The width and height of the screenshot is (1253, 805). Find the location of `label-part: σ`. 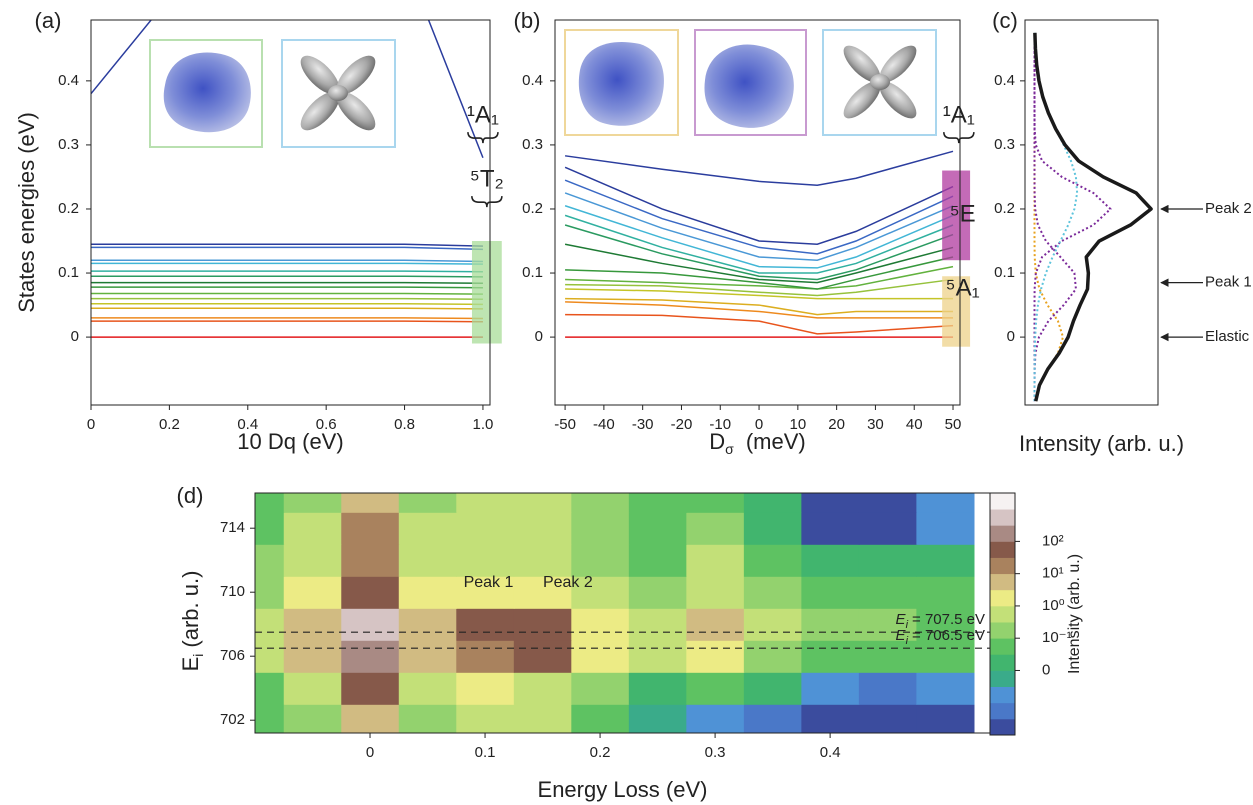

label-part: σ is located at coordinates (729, 449).